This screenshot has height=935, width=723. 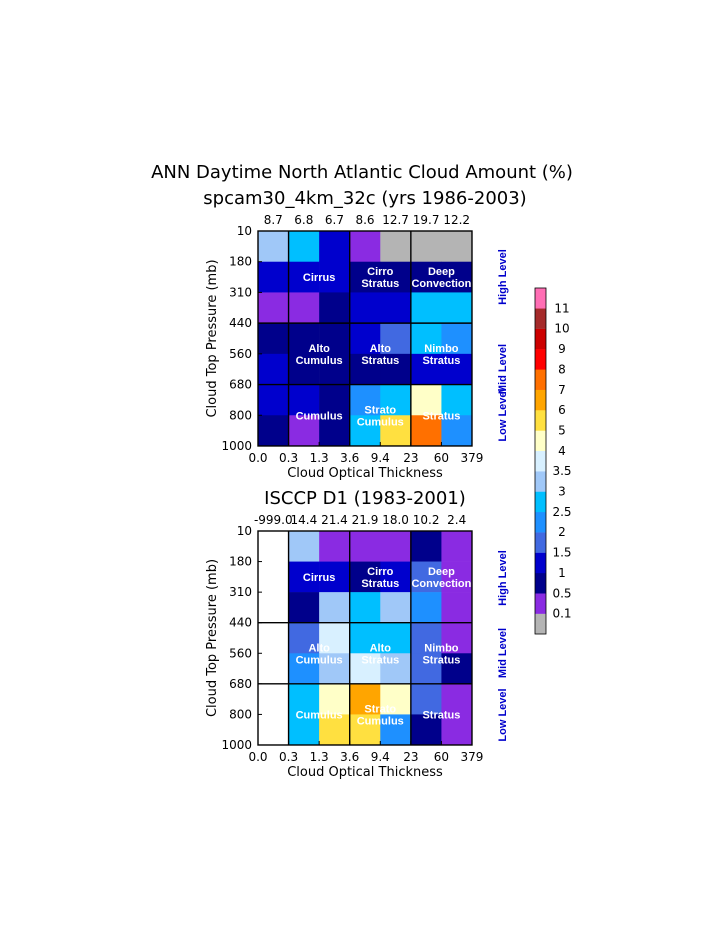 What do you see at coordinates (561, 308) in the screenshot?
I see `colorbar-tick-label: 11` at bounding box center [561, 308].